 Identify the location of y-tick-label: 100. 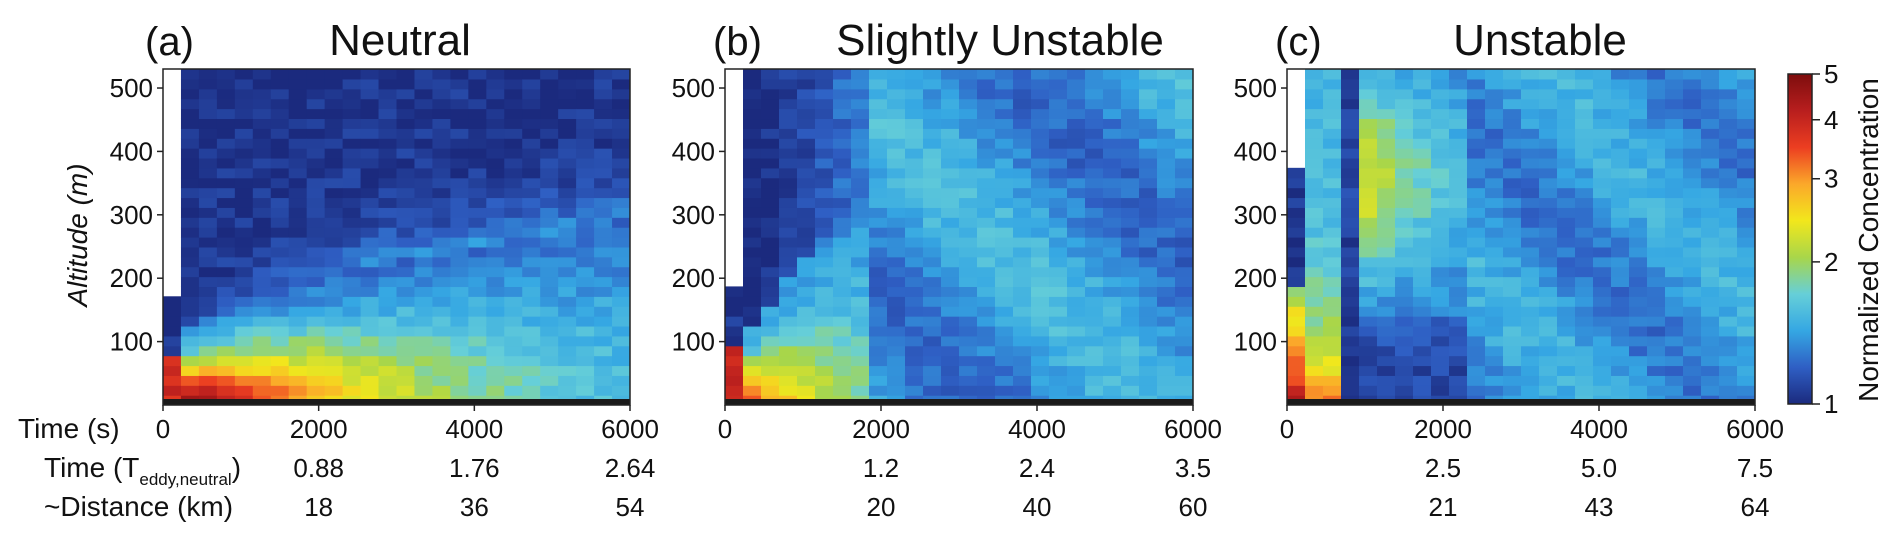
(131, 342).